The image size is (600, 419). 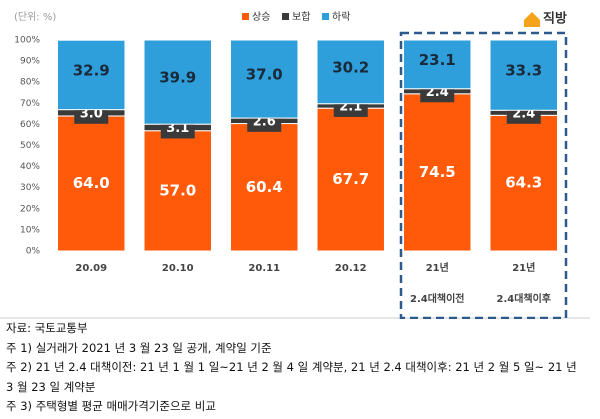 I want to click on y-tick-label: 90%, so click(x=30, y=62).